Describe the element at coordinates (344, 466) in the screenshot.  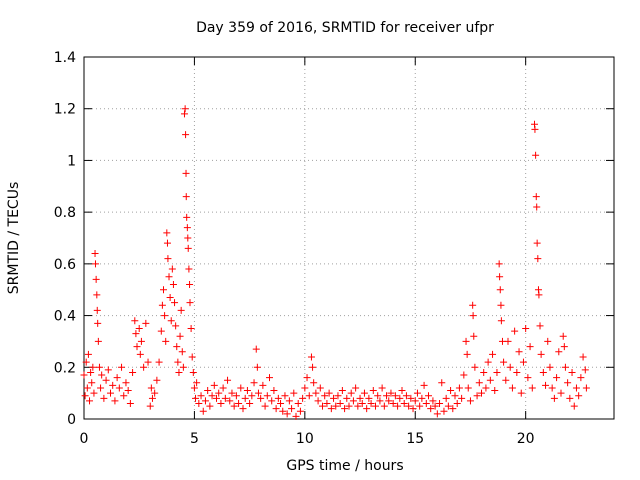
I see `x-axis-label: GPS time / hours` at that location.